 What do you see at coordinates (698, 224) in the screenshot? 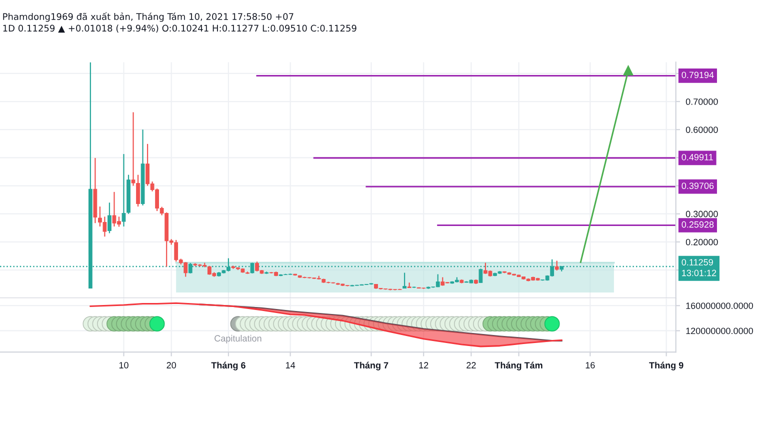
I see `data-label: 0.25928` at bounding box center [698, 224].